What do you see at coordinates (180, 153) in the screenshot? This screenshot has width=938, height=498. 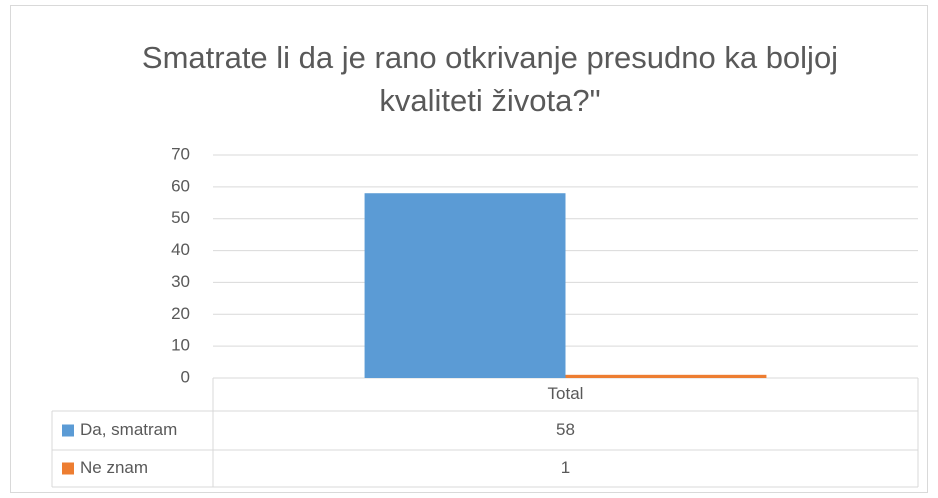 I see `y-tick-label: 70` at bounding box center [180, 153].